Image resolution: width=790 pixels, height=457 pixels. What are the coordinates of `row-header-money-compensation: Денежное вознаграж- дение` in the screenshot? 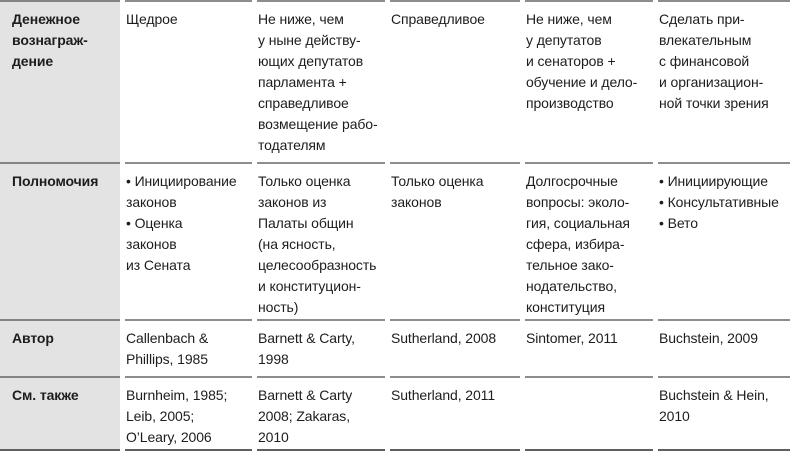 It's located at (60, 81).